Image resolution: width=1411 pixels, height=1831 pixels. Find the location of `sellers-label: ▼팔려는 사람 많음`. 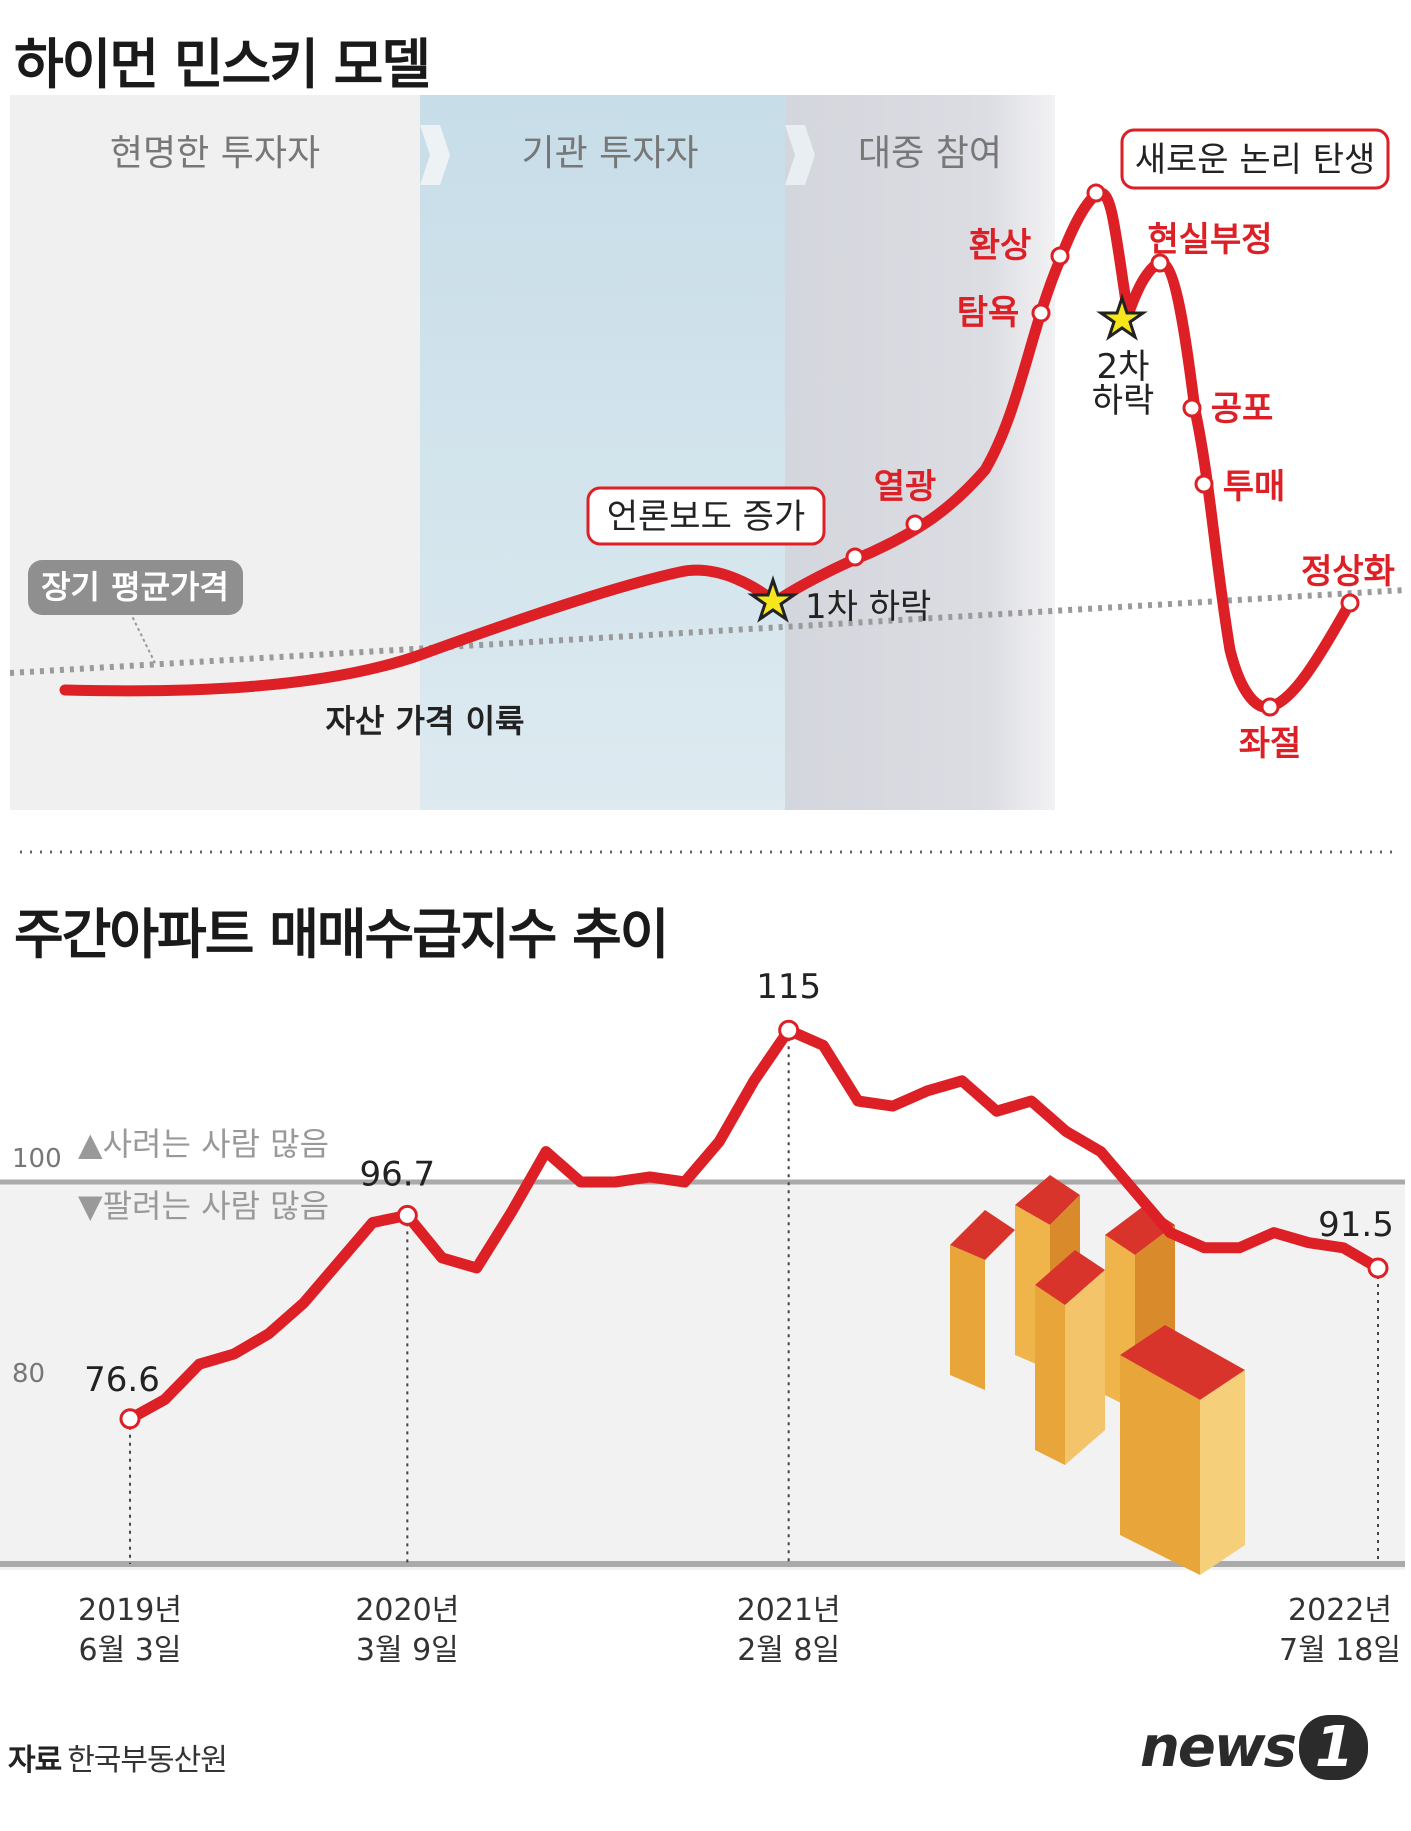

sellers-label: ▼팔려는 사람 많음 is located at coordinates (203, 1206).